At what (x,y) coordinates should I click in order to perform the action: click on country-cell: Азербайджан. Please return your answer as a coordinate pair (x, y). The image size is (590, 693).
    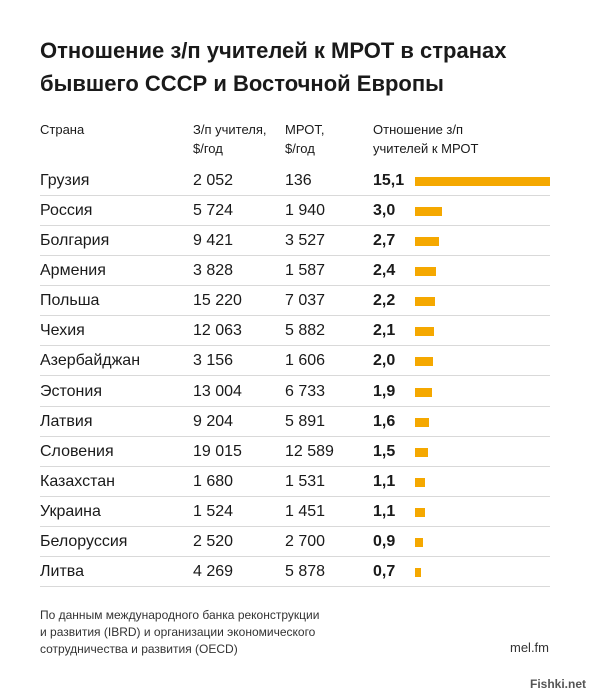
    Looking at the image, I should click on (90, 361).